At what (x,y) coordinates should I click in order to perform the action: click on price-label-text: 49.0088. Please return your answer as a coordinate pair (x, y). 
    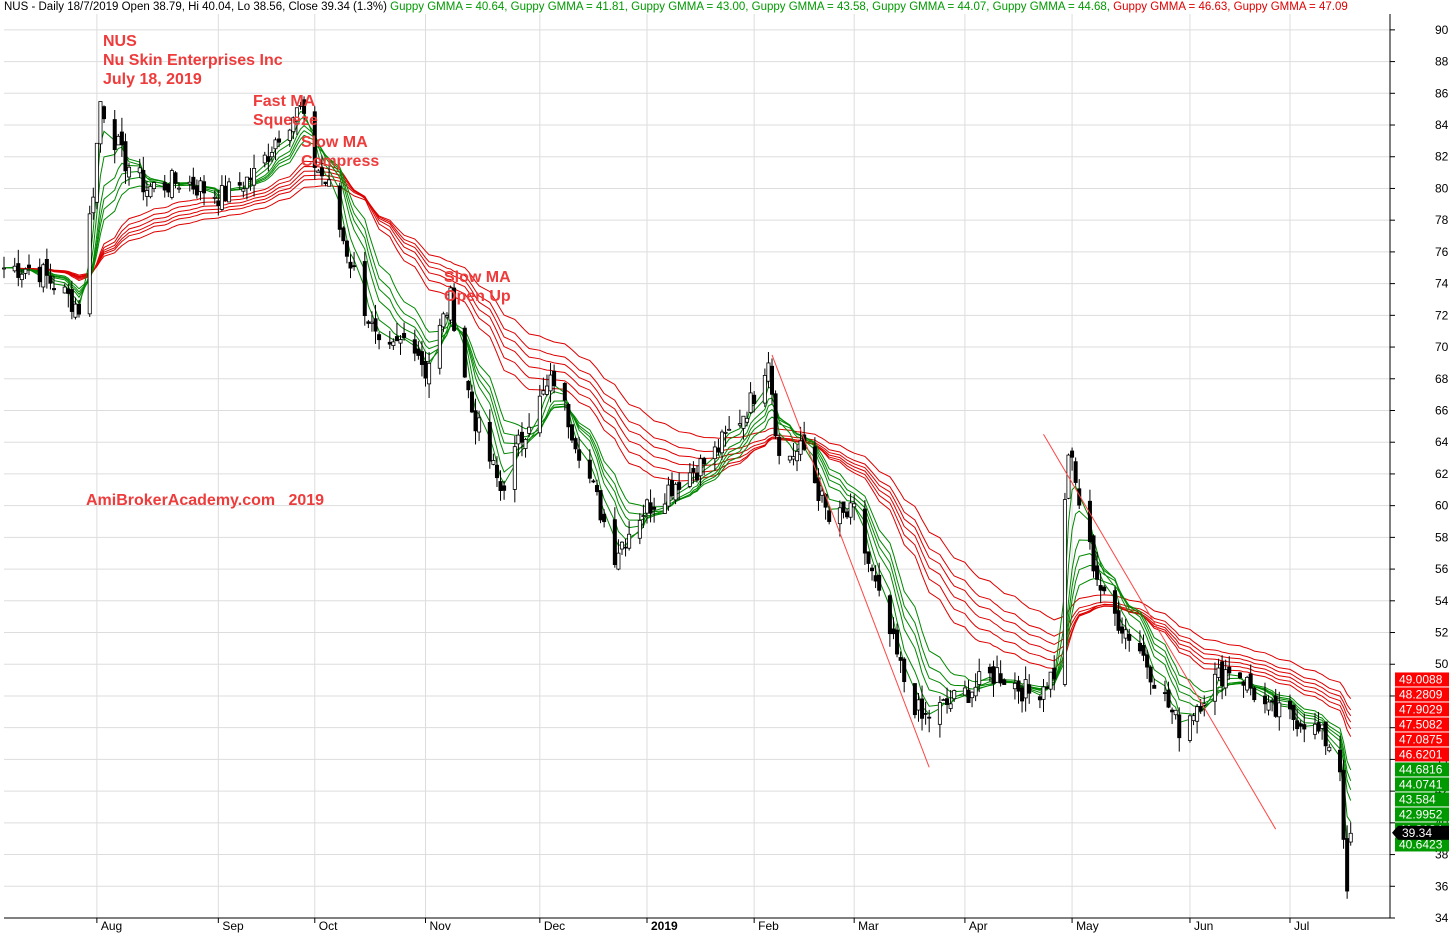
    Looking at the image, I should click on (1421, 679).